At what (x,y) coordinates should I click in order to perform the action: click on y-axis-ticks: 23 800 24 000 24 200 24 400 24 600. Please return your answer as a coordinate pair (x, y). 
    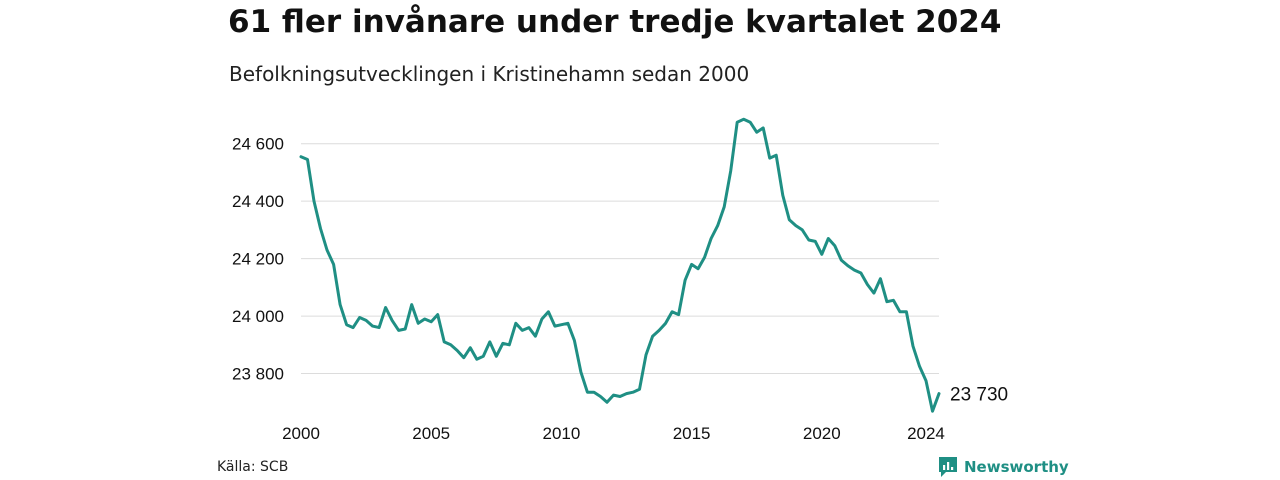
    Looking at the image, I should click on (258, 259).